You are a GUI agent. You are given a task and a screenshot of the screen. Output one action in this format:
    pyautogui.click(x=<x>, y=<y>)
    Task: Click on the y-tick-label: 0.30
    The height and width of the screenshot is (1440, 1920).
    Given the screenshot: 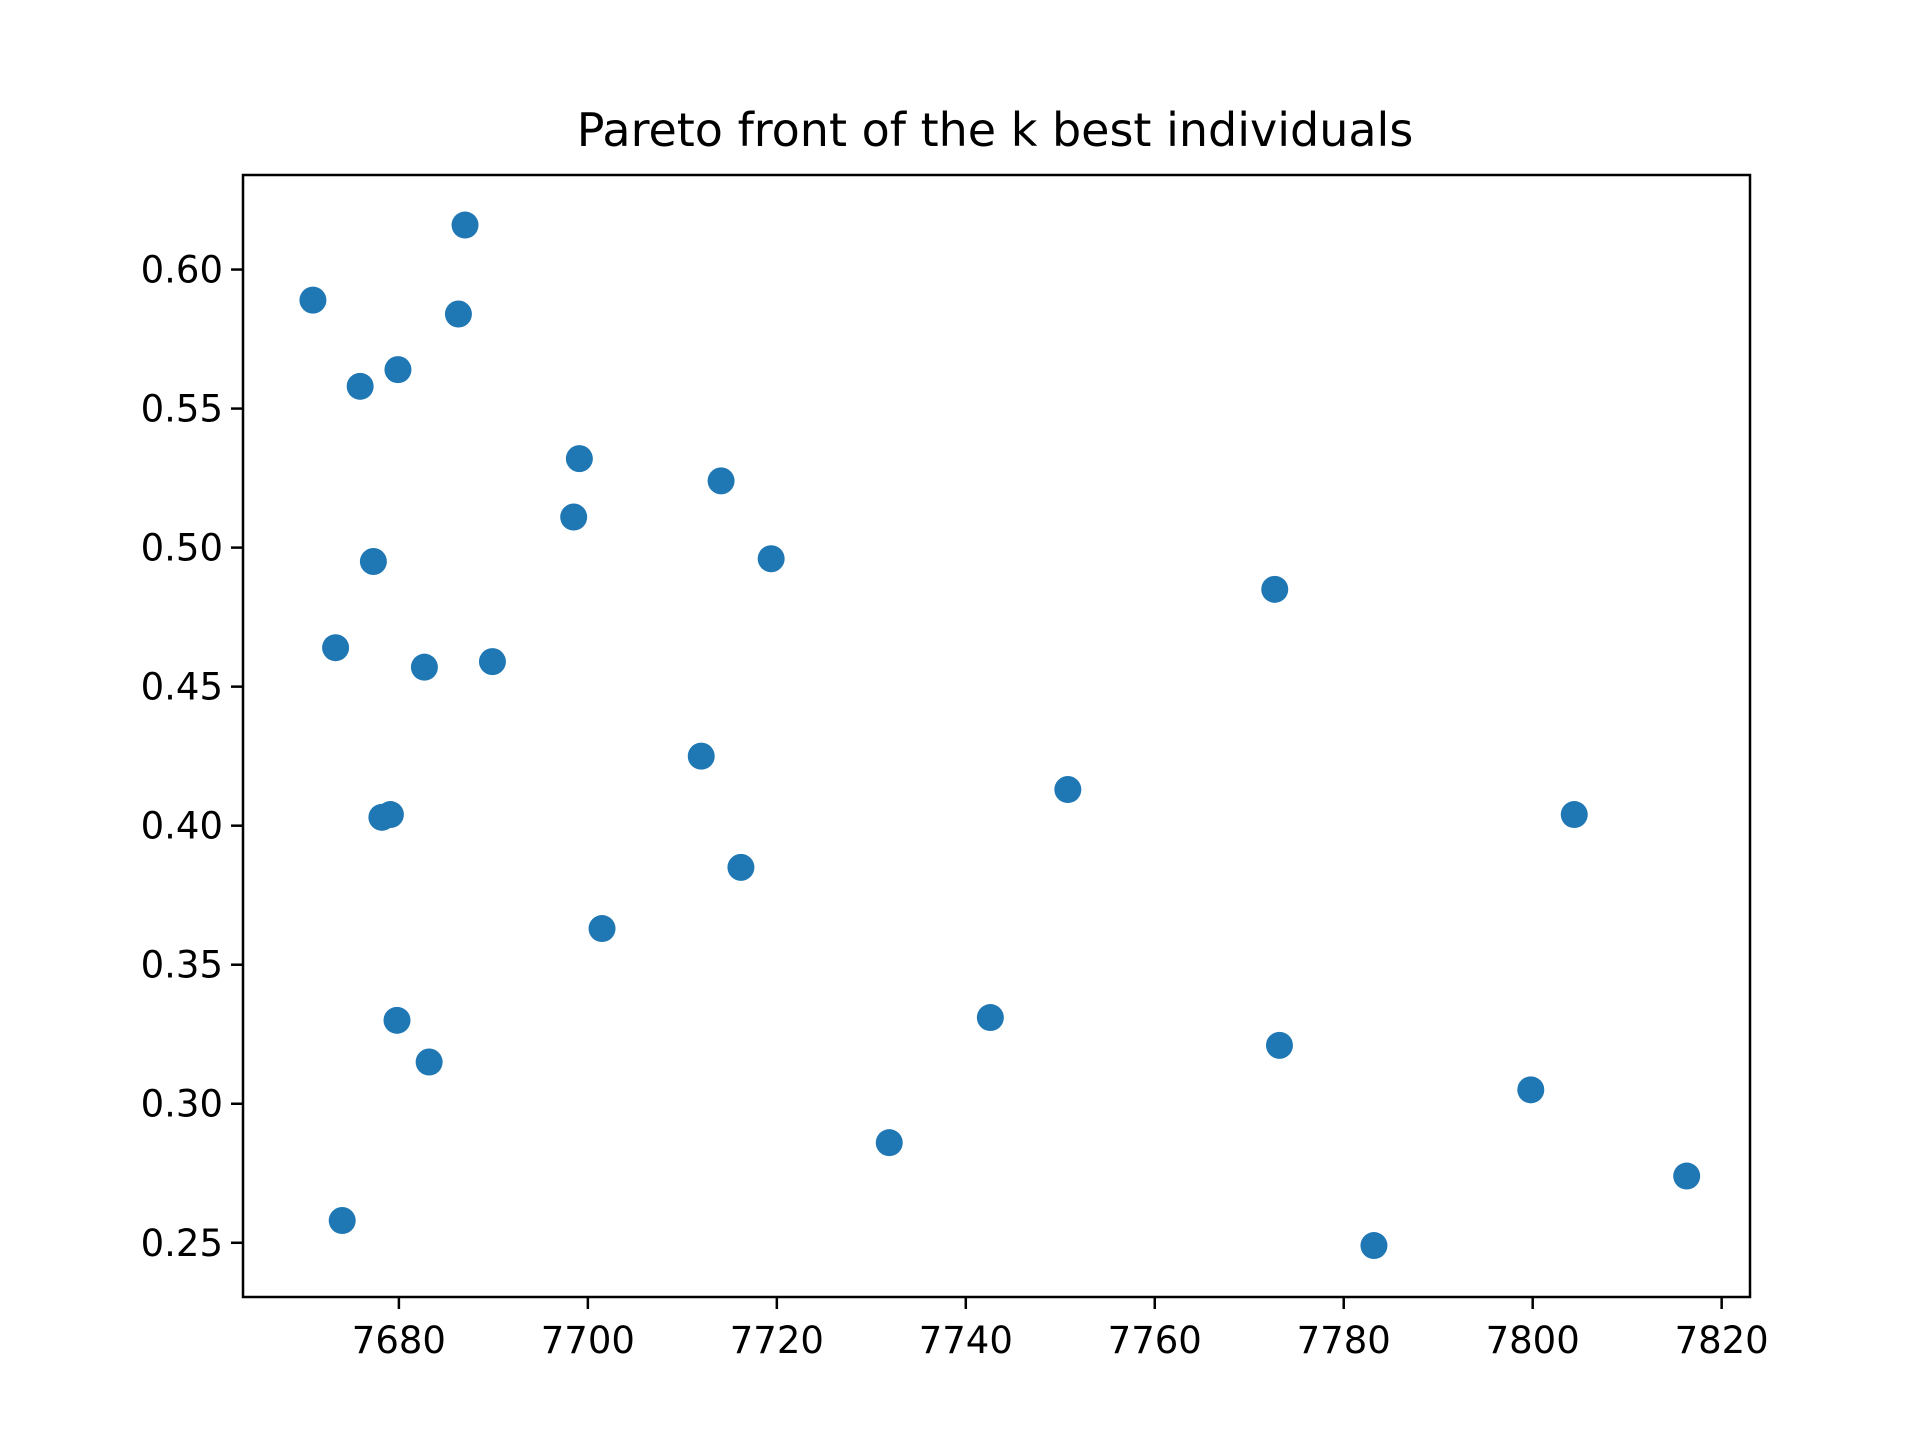 What is the action you would take?
    pyautogui.click(x=182, y=1104)
    